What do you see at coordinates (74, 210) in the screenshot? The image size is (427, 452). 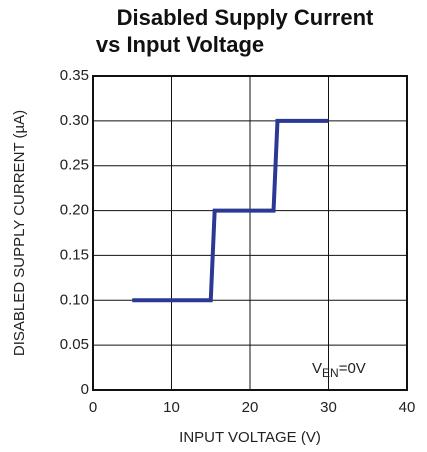 I see `y-tick-label: 0.20` at bounding box center [74, 210].